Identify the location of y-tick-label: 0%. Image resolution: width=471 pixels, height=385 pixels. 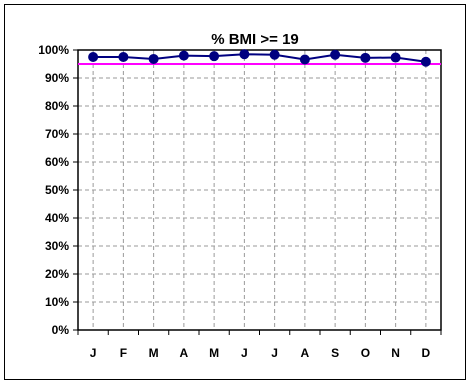
(61, 330).